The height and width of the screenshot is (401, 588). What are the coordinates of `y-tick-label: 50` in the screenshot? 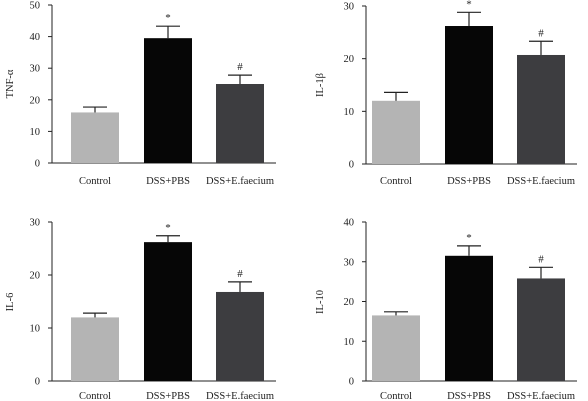 It's located at (35, 6).